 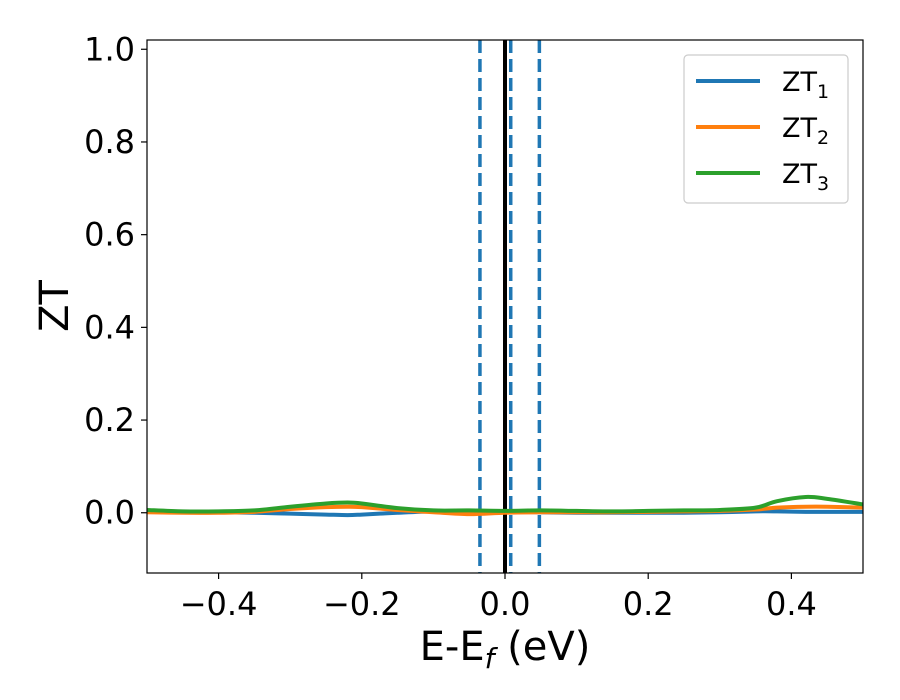 What do you see at coordinates (510, 306) in the screenshot?
I see `reference-lines` at bounding box center [510, 306].